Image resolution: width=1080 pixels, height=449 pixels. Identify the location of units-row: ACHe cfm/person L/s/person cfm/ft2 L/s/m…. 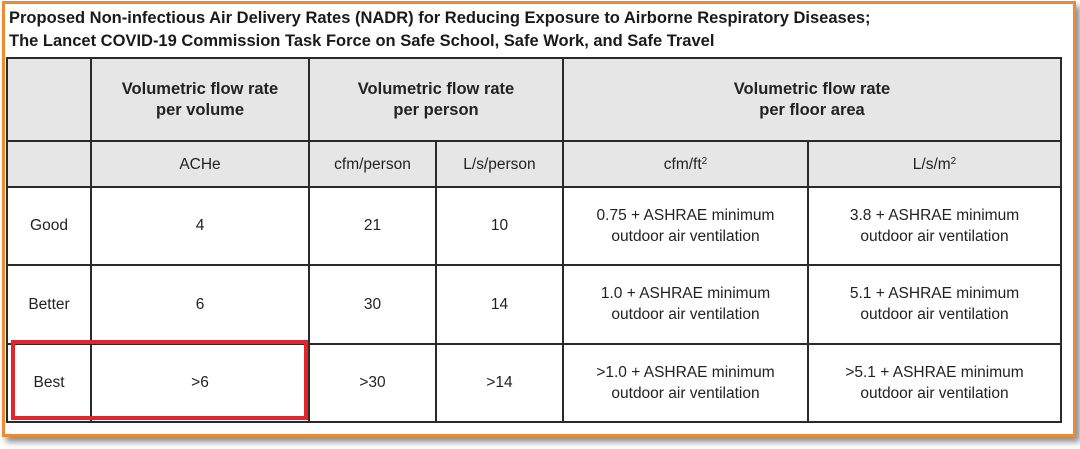
(534, 164).